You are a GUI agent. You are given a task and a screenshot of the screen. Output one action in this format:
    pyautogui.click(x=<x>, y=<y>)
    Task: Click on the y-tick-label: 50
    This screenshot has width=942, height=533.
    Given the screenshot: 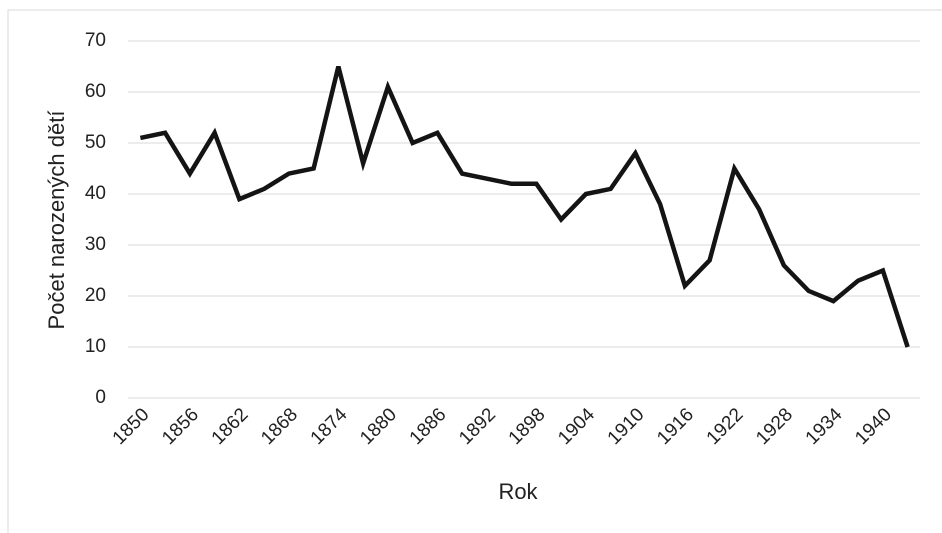 What is the action you would take?
    pyautogui.click(x=95, y=142)
    